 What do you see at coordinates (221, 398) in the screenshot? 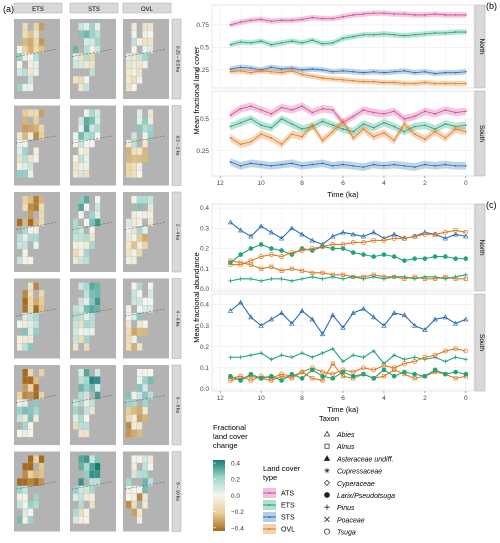
I see `x-tick-label: 12` at bounding box center [221, 398].